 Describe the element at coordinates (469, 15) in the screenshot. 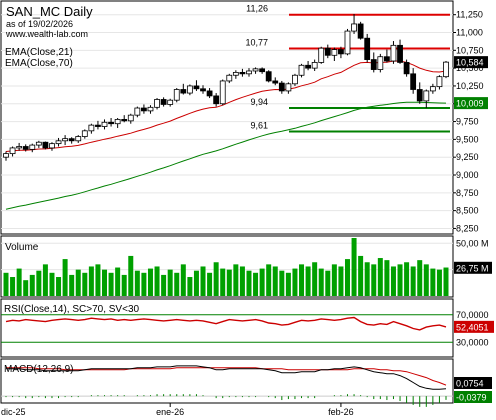

I see `price-tick-label: 11,250` at that location.